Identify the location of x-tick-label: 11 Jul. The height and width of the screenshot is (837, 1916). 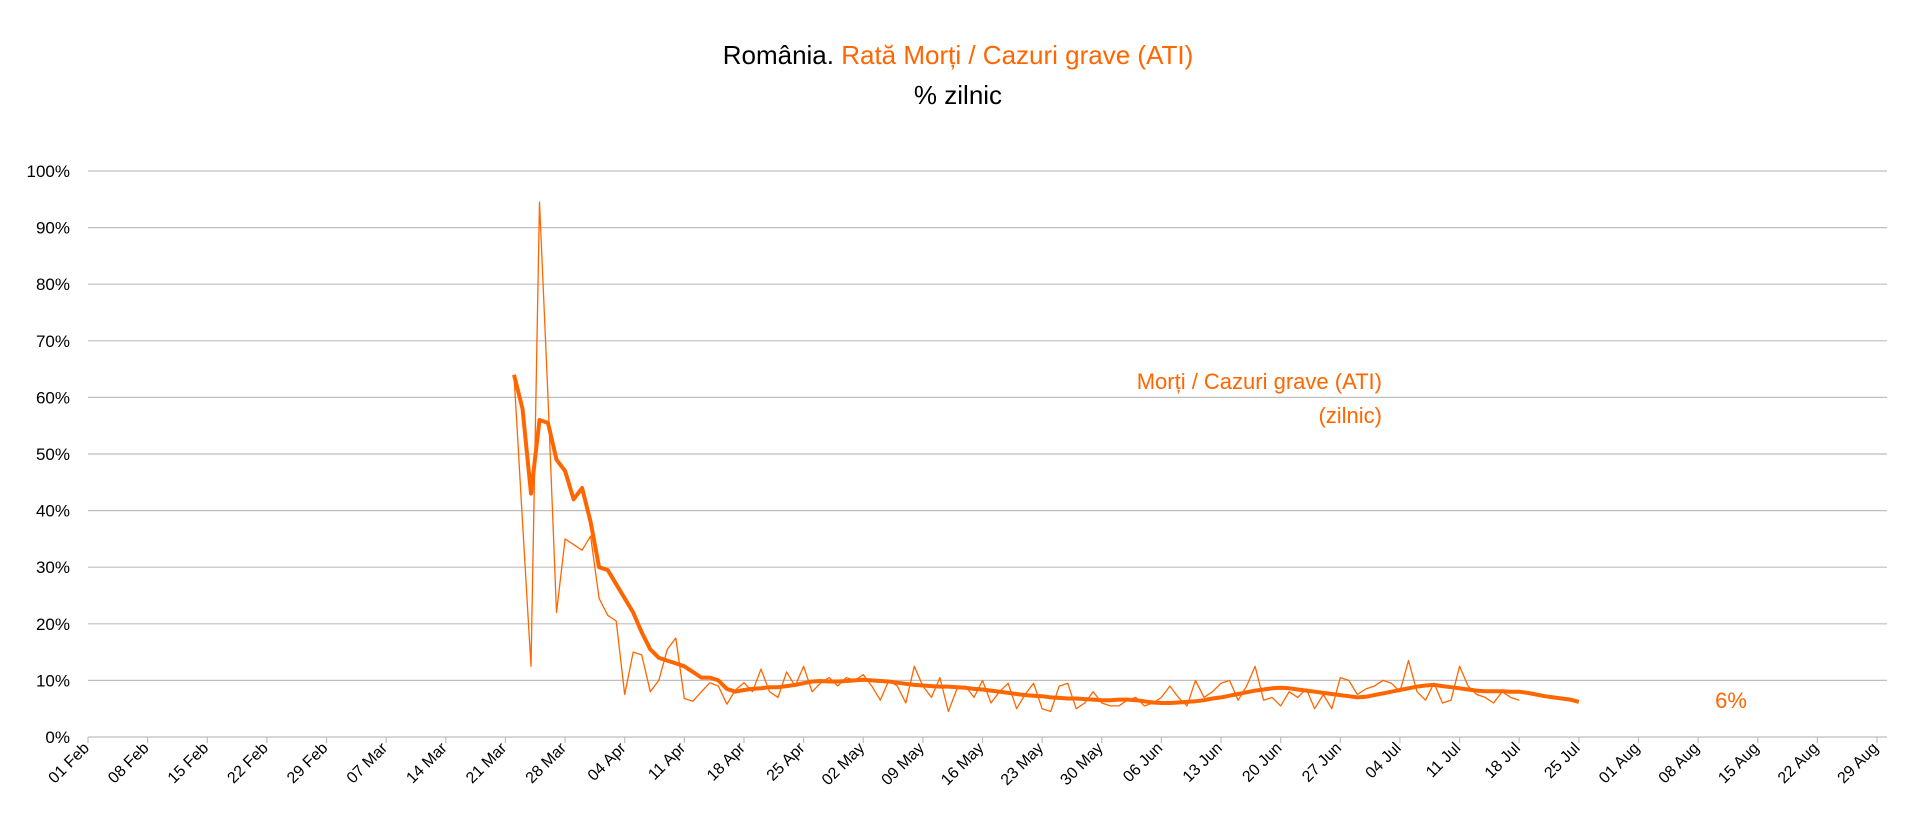
(1443, 760).